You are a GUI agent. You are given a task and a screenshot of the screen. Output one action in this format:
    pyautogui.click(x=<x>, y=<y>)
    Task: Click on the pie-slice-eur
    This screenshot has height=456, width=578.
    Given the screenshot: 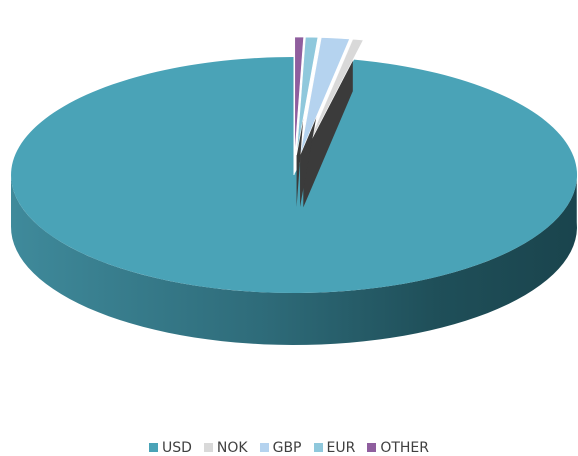 What is the action you would take?
    pyautogui.click(x=307, y=122)
    